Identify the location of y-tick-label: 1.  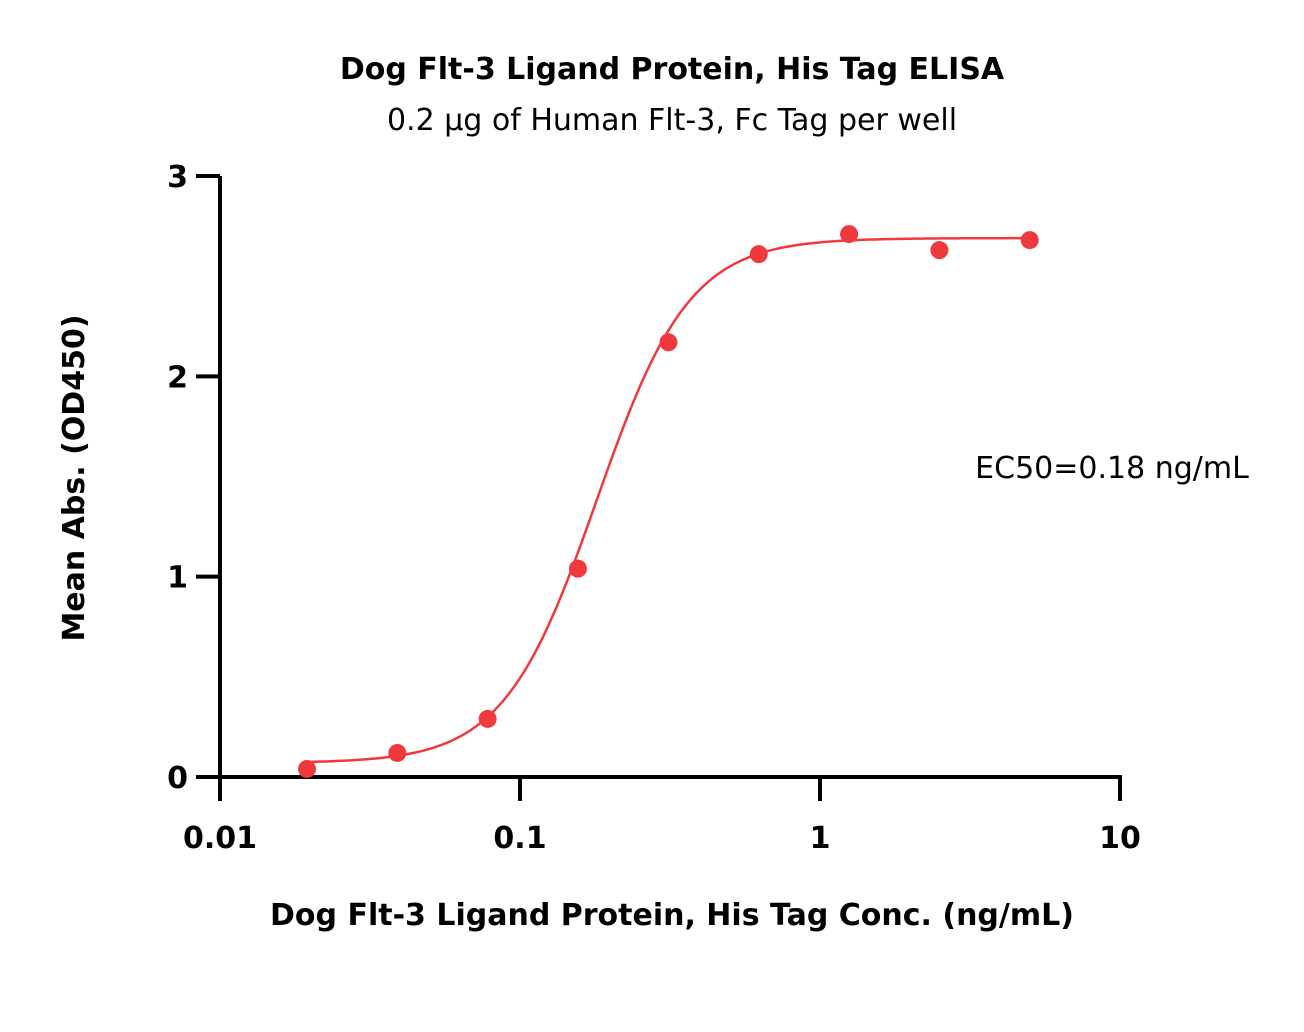
(177, 578).